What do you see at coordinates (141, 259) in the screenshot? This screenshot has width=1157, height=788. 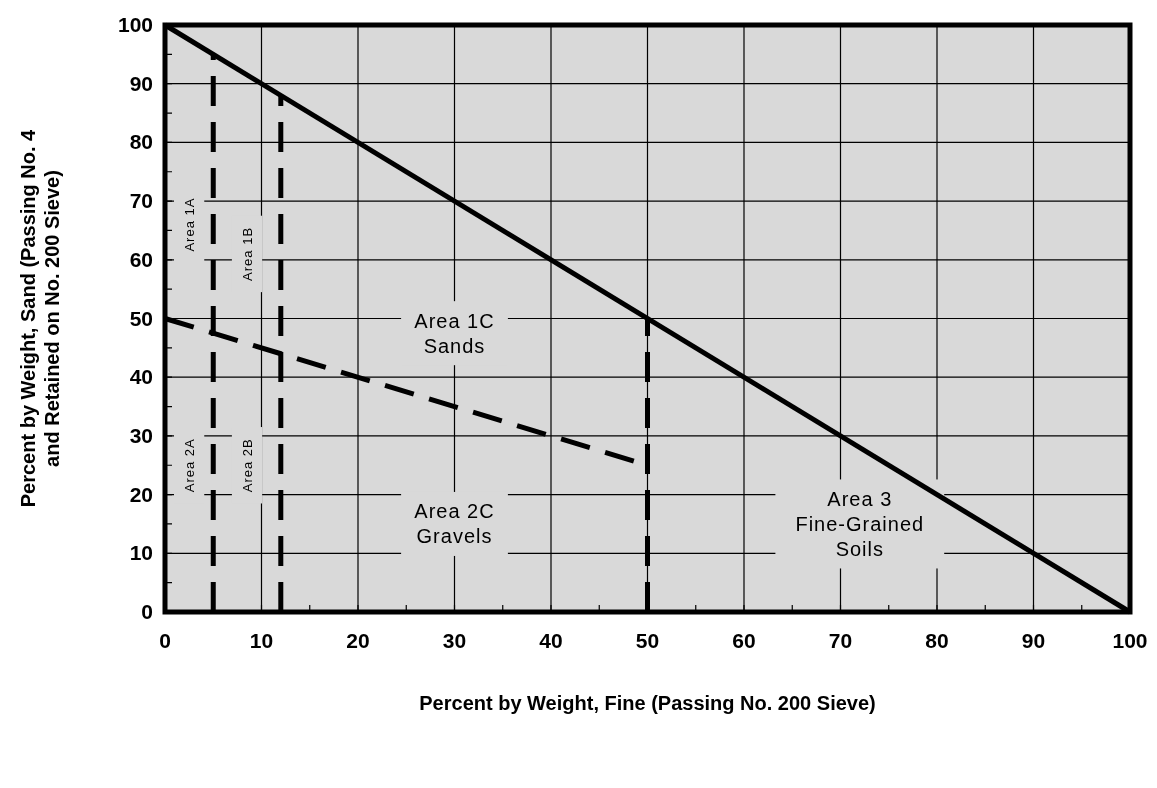 I see `y-tick-label: 60` at bounding box center [141, 259].